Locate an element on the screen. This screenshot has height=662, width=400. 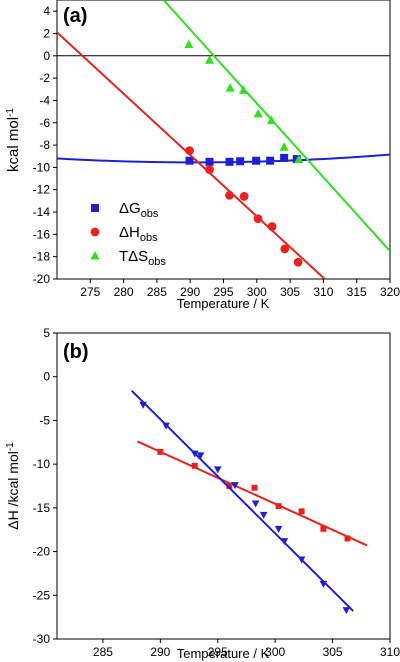
y-axis-title-b: ΔH /kcal mol-1 is located at coordinates (13, 486).